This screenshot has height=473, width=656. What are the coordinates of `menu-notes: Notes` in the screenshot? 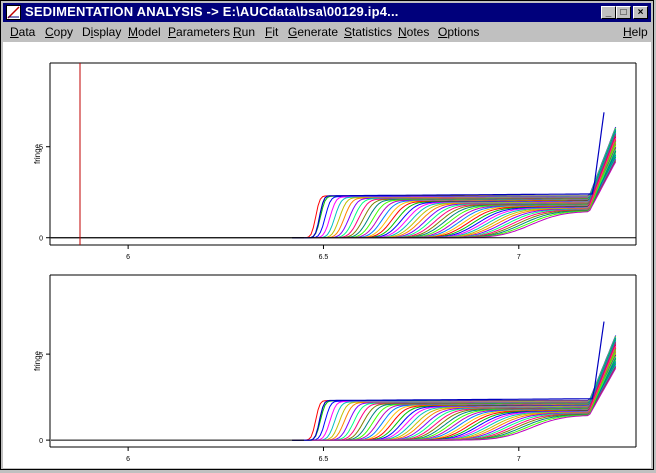 It's located at (414, 32).